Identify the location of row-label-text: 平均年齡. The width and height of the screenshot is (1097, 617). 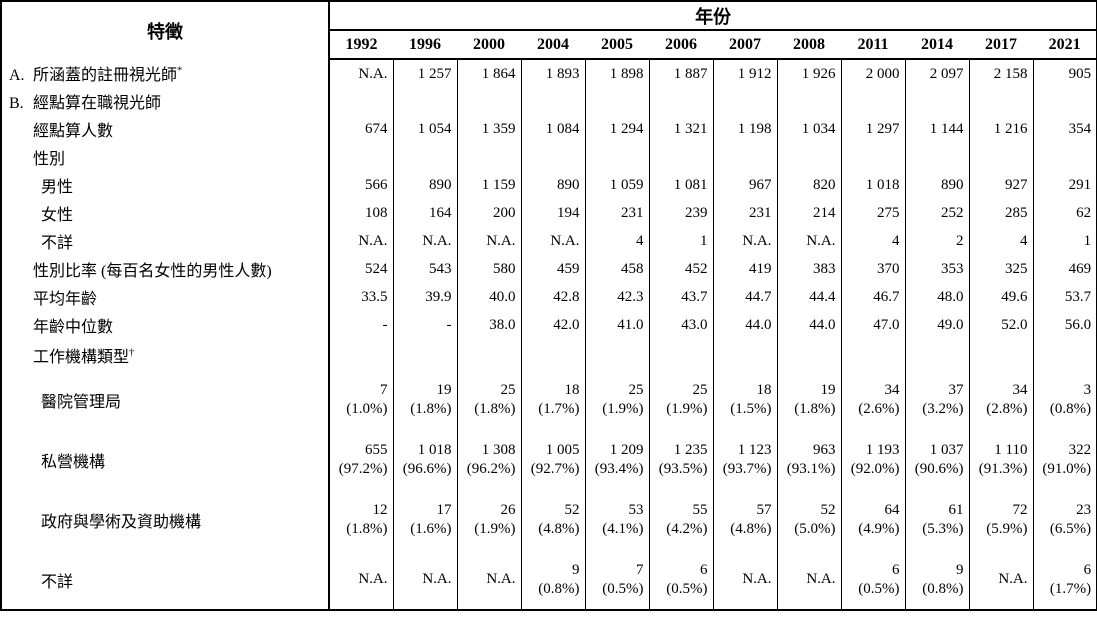
(65, 299).